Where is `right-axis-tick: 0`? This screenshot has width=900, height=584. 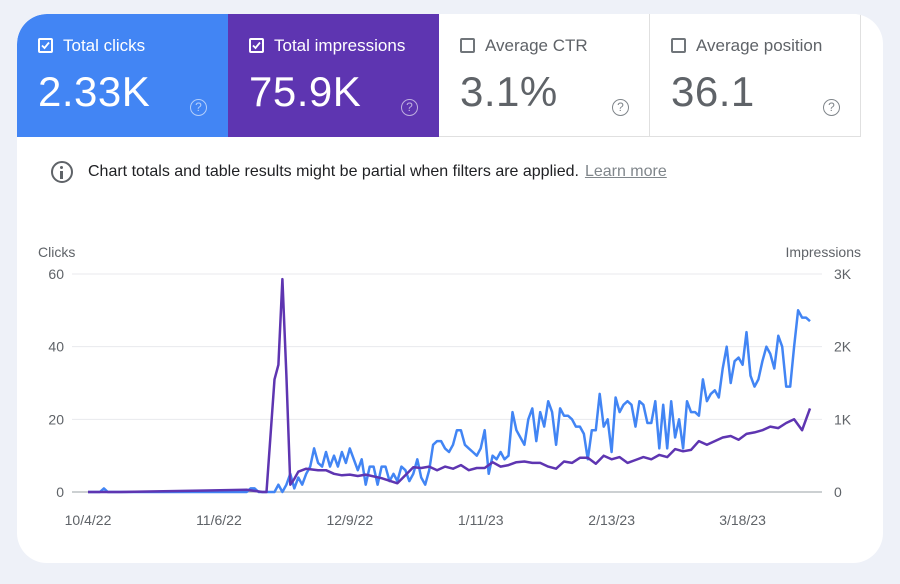
right-axis-tick: 0 is located at coordinates (838, 492).